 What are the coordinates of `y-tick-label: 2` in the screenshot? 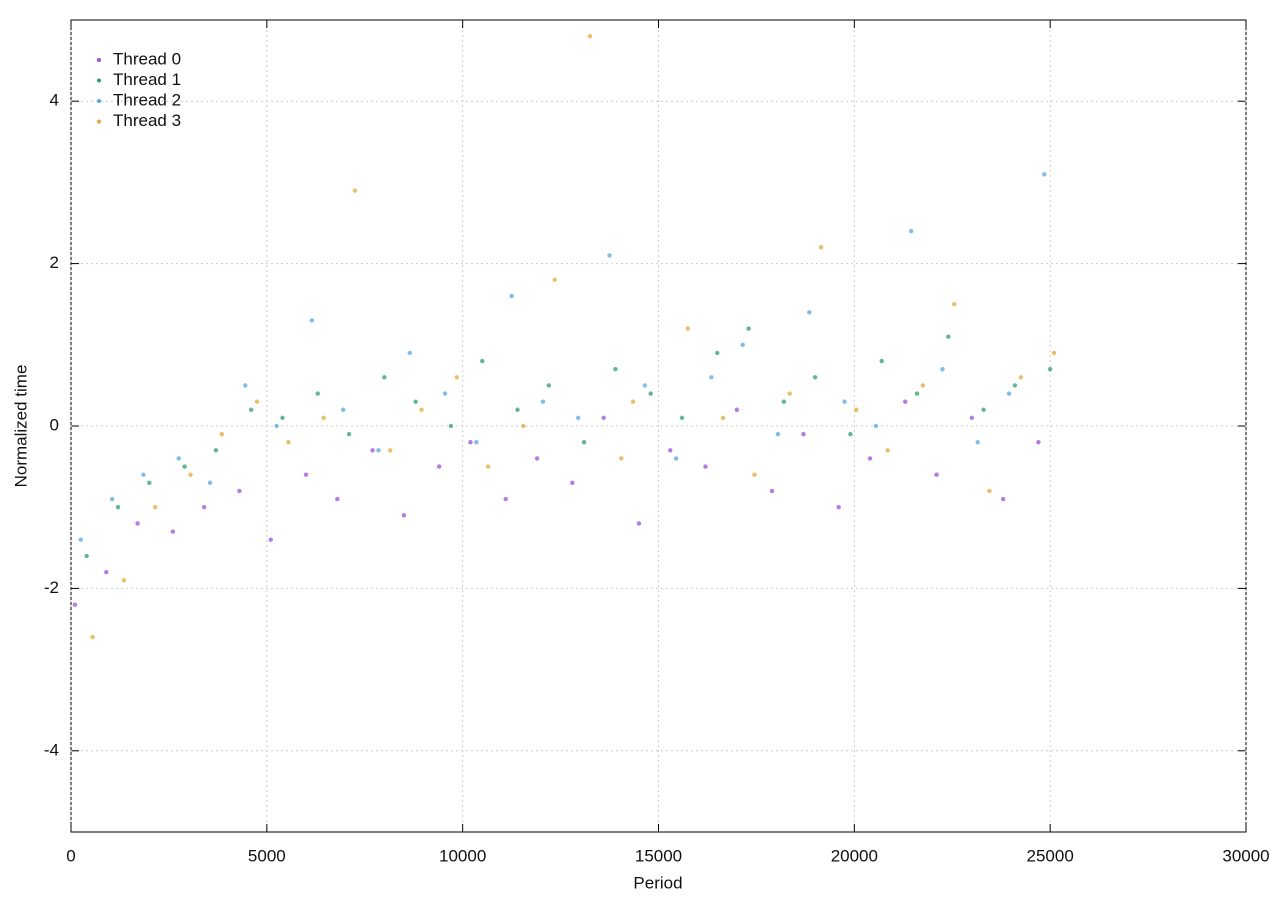 It's located at (54, 262).